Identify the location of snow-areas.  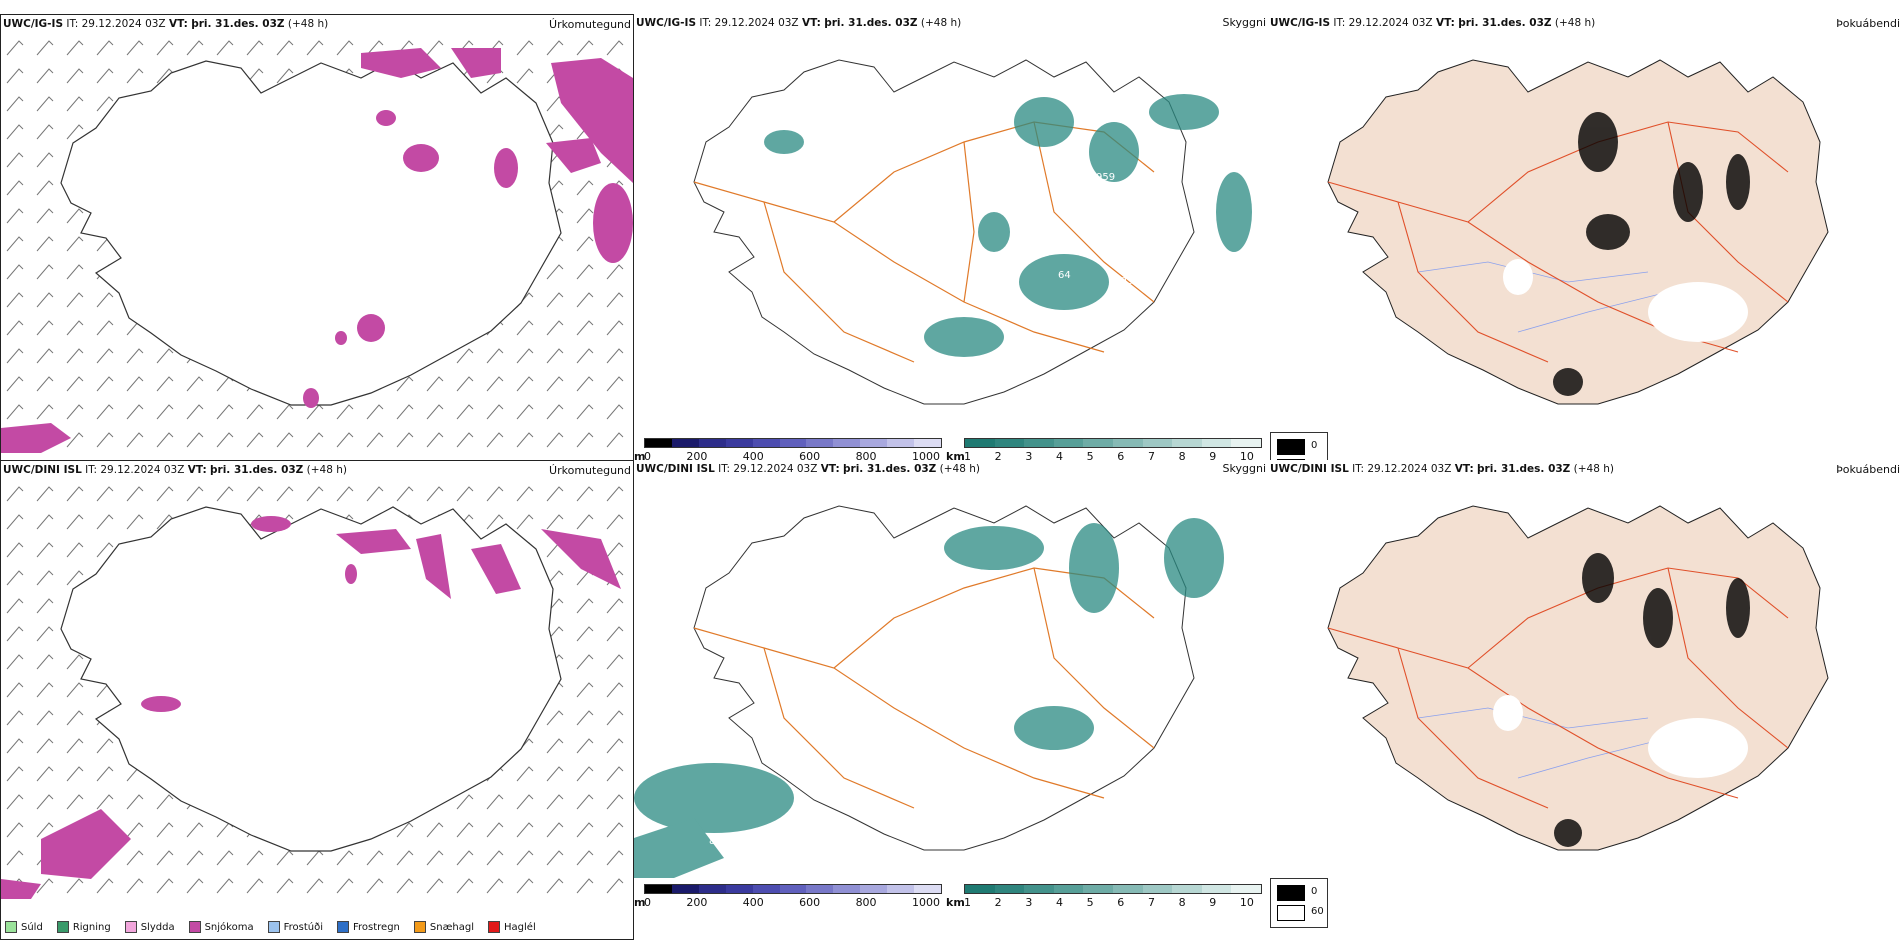
(317, 250).